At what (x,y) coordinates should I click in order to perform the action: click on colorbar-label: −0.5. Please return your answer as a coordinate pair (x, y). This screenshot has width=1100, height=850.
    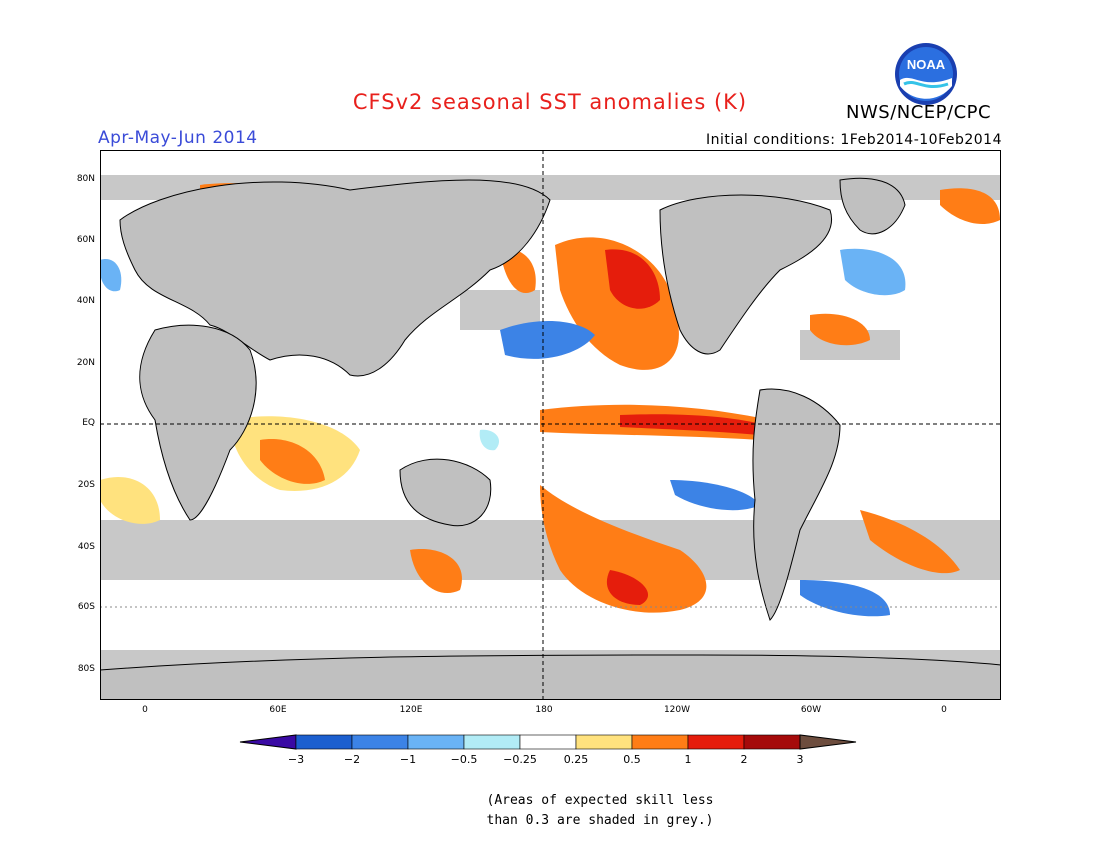
    Looking at the image, I should click on (464, 759).